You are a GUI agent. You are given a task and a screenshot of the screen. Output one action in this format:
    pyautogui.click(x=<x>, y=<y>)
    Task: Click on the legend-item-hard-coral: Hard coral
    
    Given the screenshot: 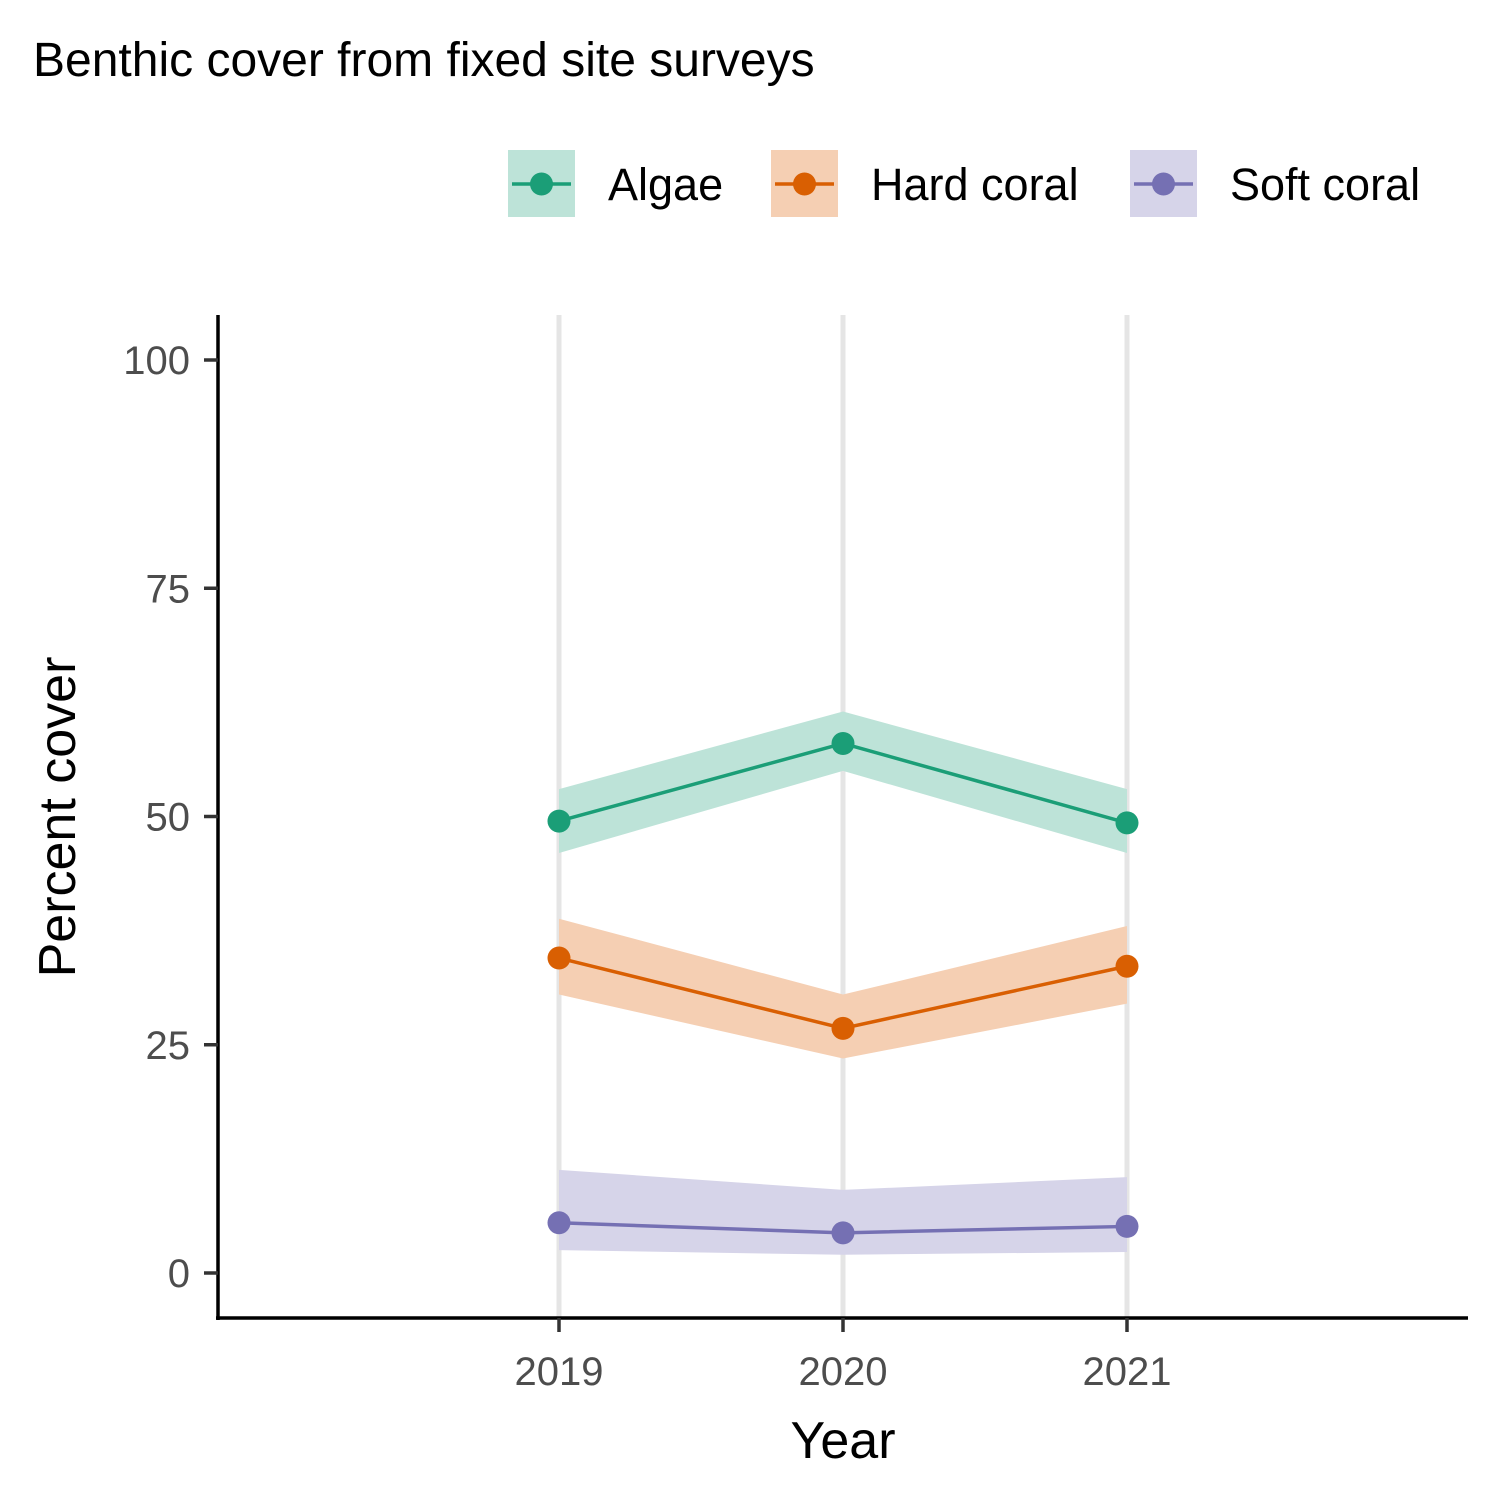 What is the action you would take?
    pyautogui.click(x=925, y=183)
    